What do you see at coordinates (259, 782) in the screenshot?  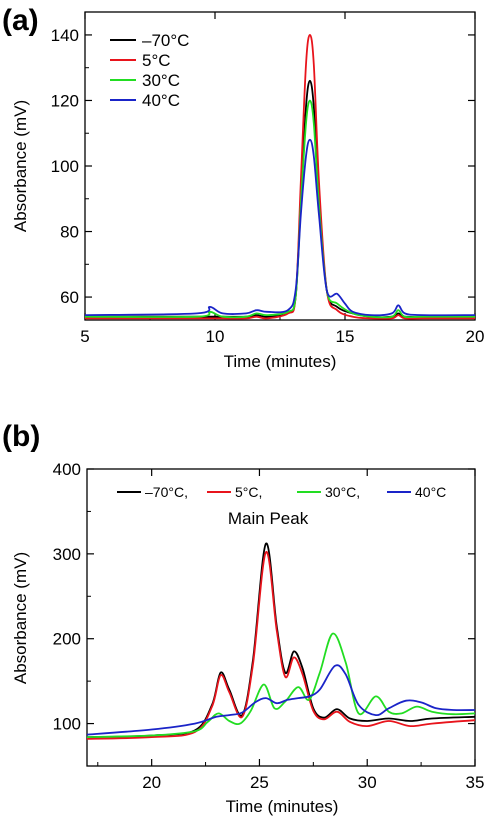 I see `x-tick-label: 25` at bounding box center [259, 782].